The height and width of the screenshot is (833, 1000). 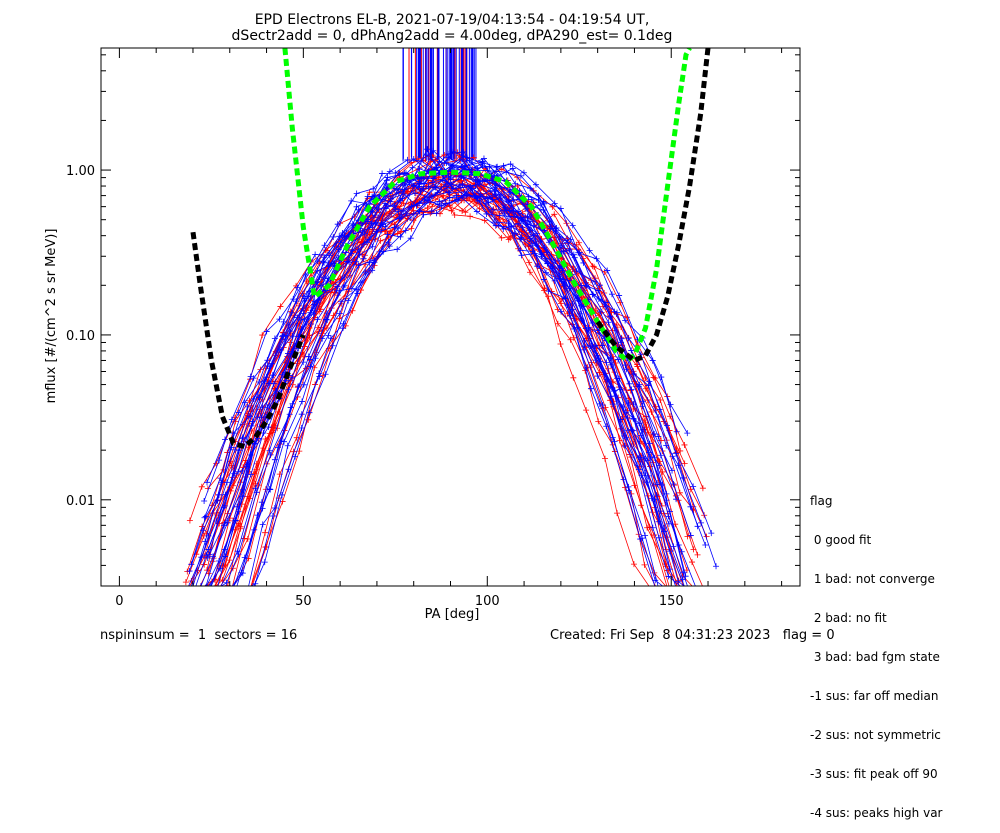 I want to click on legend-item: -2 sus: not symmetric, so click(x=875, y=735).